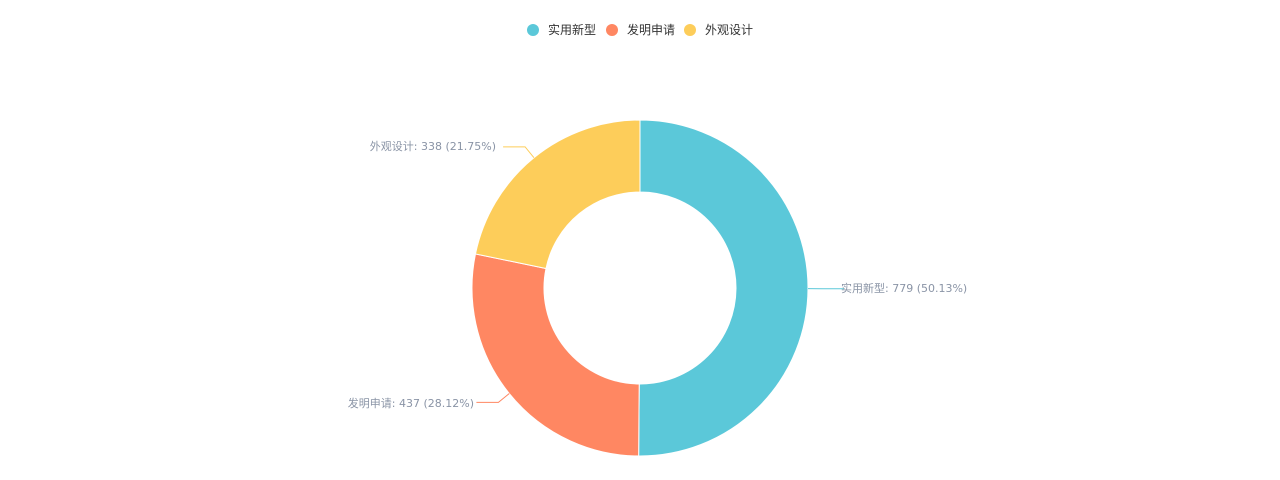 Image resolution: width=1280 pixels, height=480 pixels. Describe the element at coordinates (651, 29) in the screenshot. I see `legend-label-invention: 发明申请` at that location.